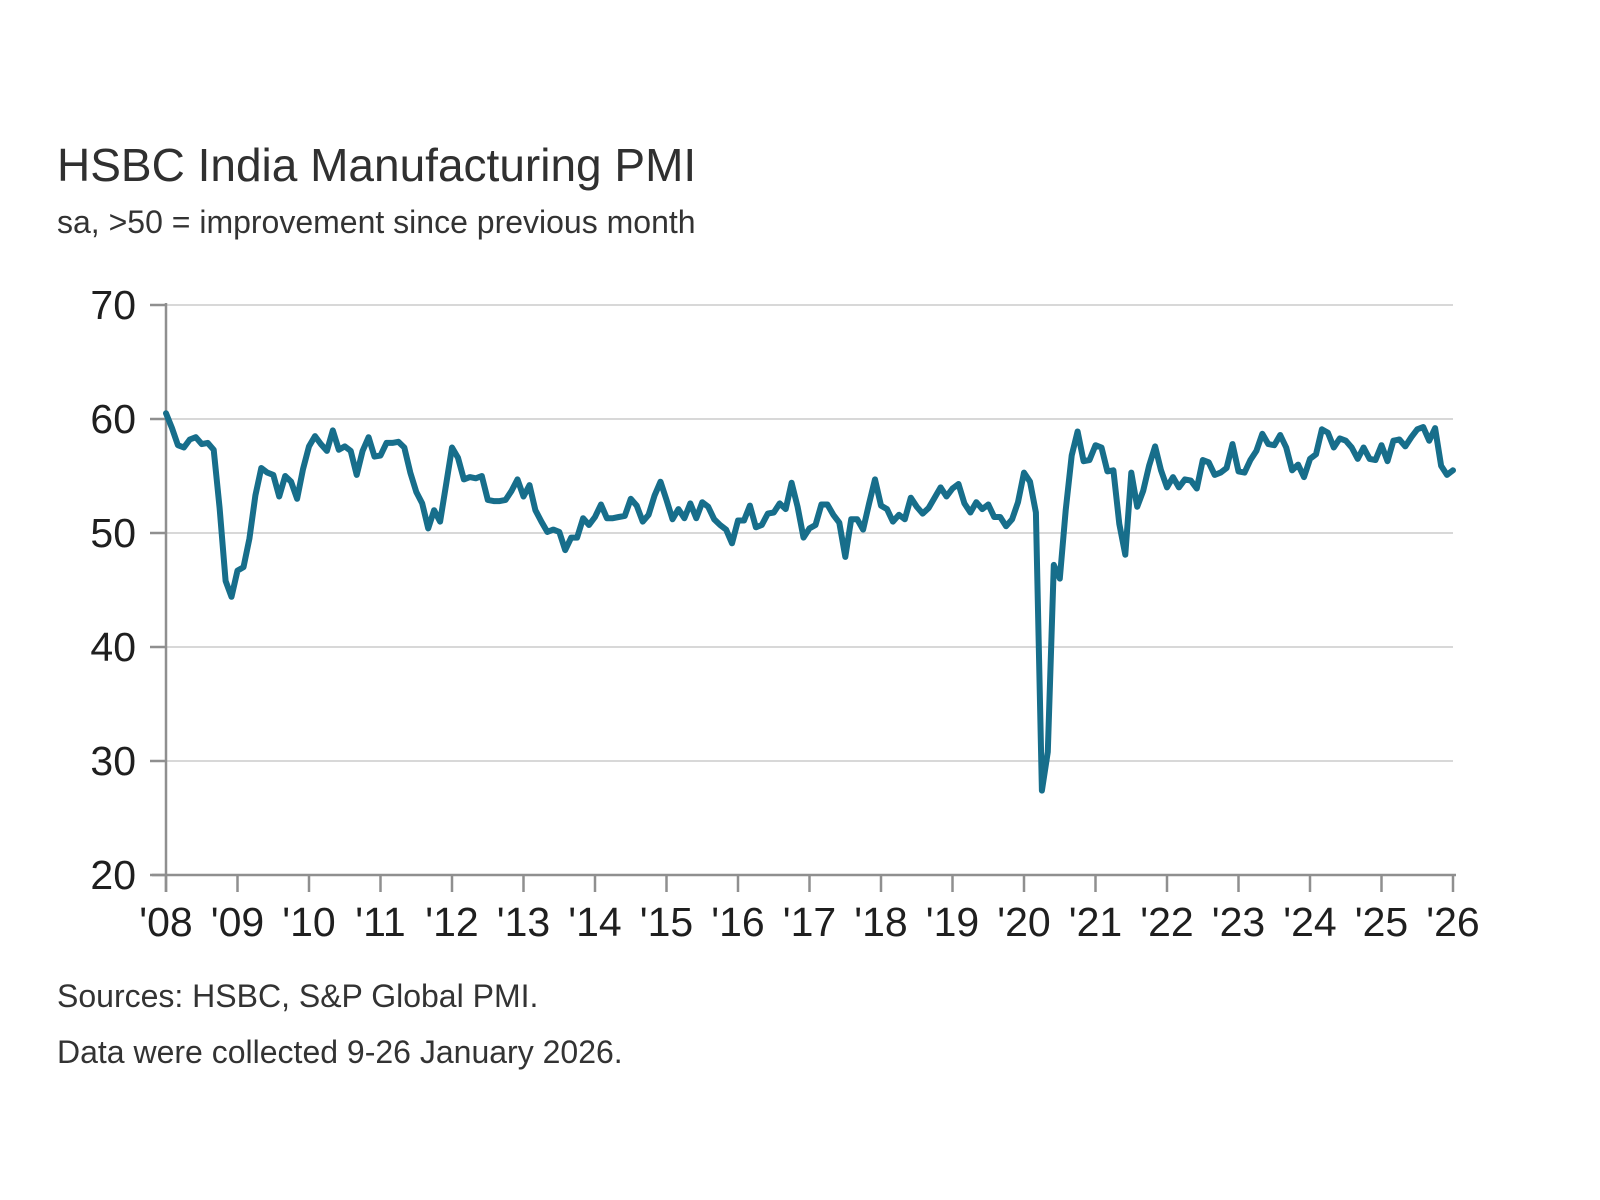  Describe the element at coordinates (237, 922) in the screenshot. I see `x-axis-label-09: '09` at that location.